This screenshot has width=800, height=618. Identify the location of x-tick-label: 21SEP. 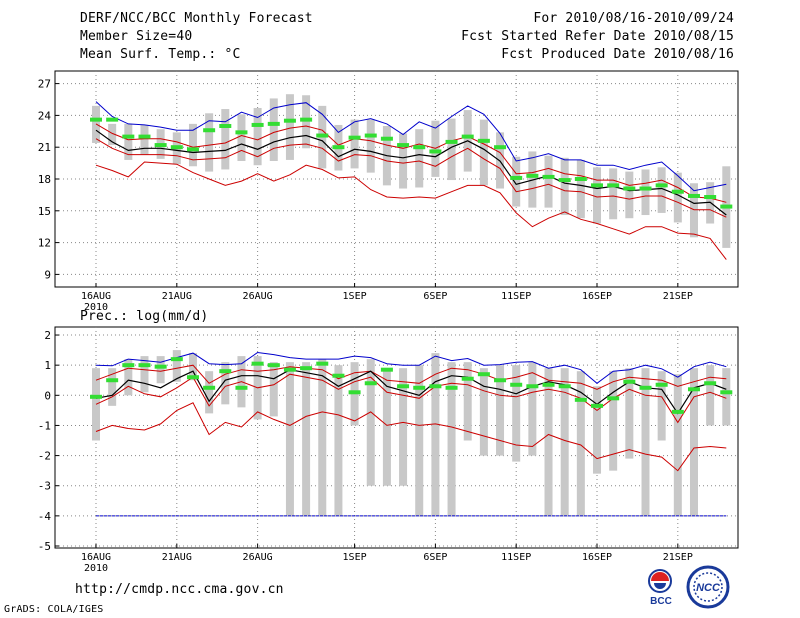
(678, 296).